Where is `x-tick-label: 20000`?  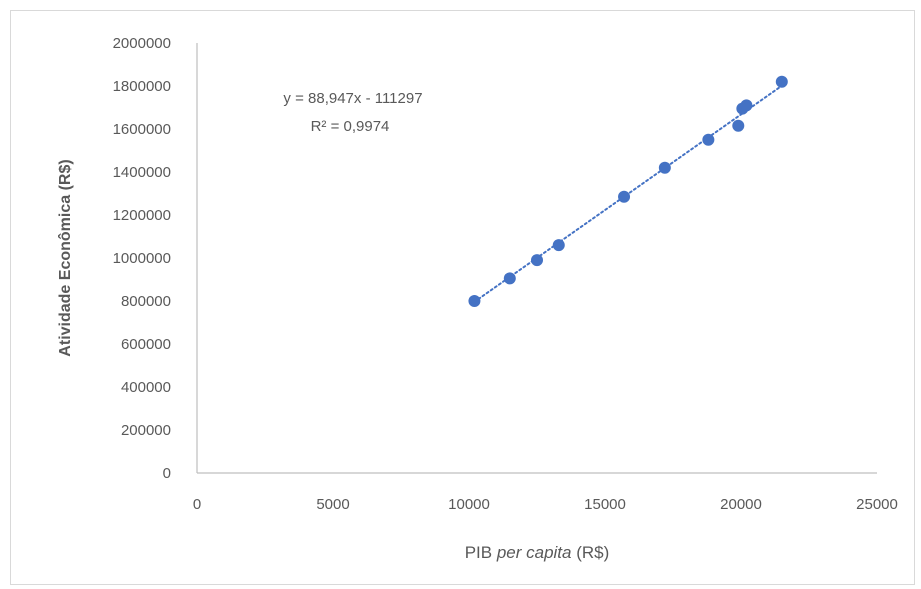 x-tick-label: 20000 is located at coordinates (741, 504).